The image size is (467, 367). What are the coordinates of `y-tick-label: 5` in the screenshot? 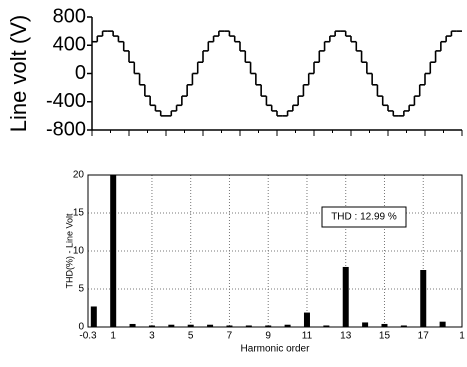 It's located at (81, 289).